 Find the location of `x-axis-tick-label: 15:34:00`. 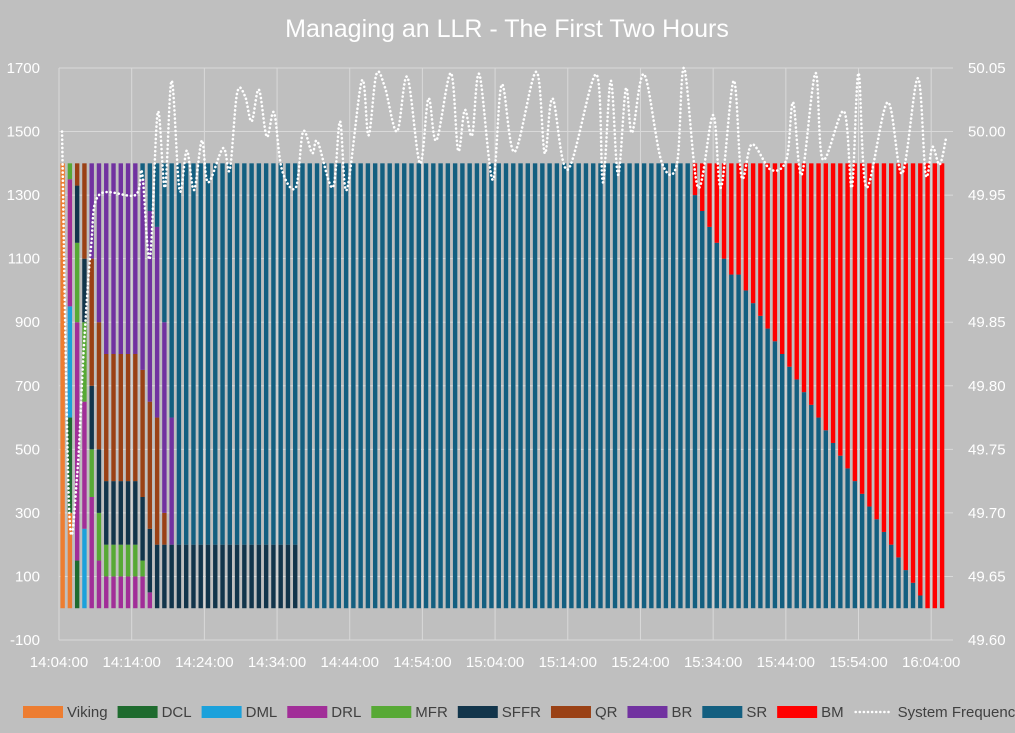

x-axis-tick-label: 15:34:00 is located at coordinates (713, 662).